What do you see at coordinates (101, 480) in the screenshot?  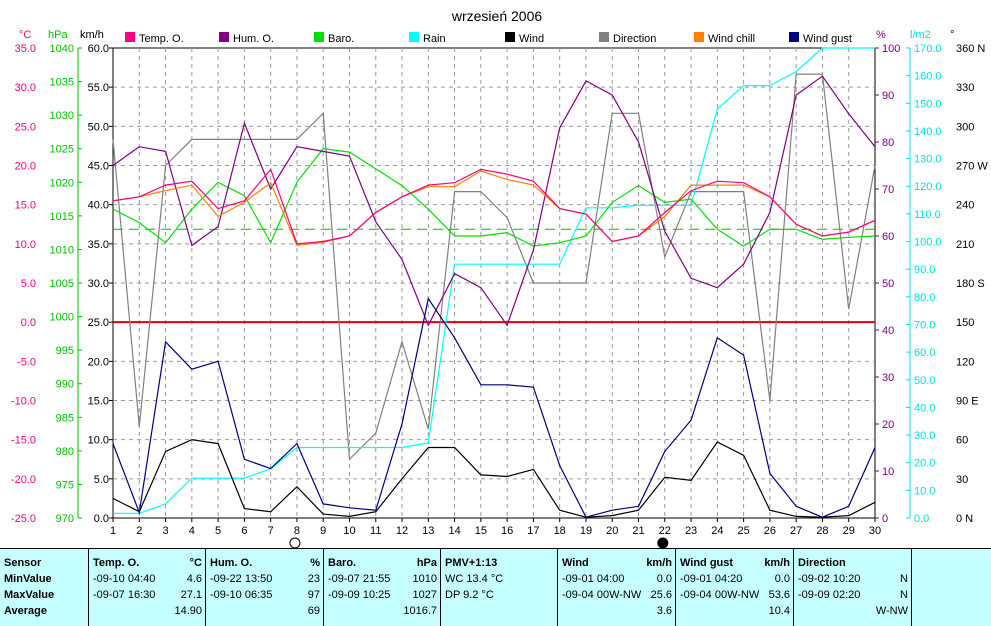 I see `wind-tick-label: 5.0` at bounding box center [101, 480].